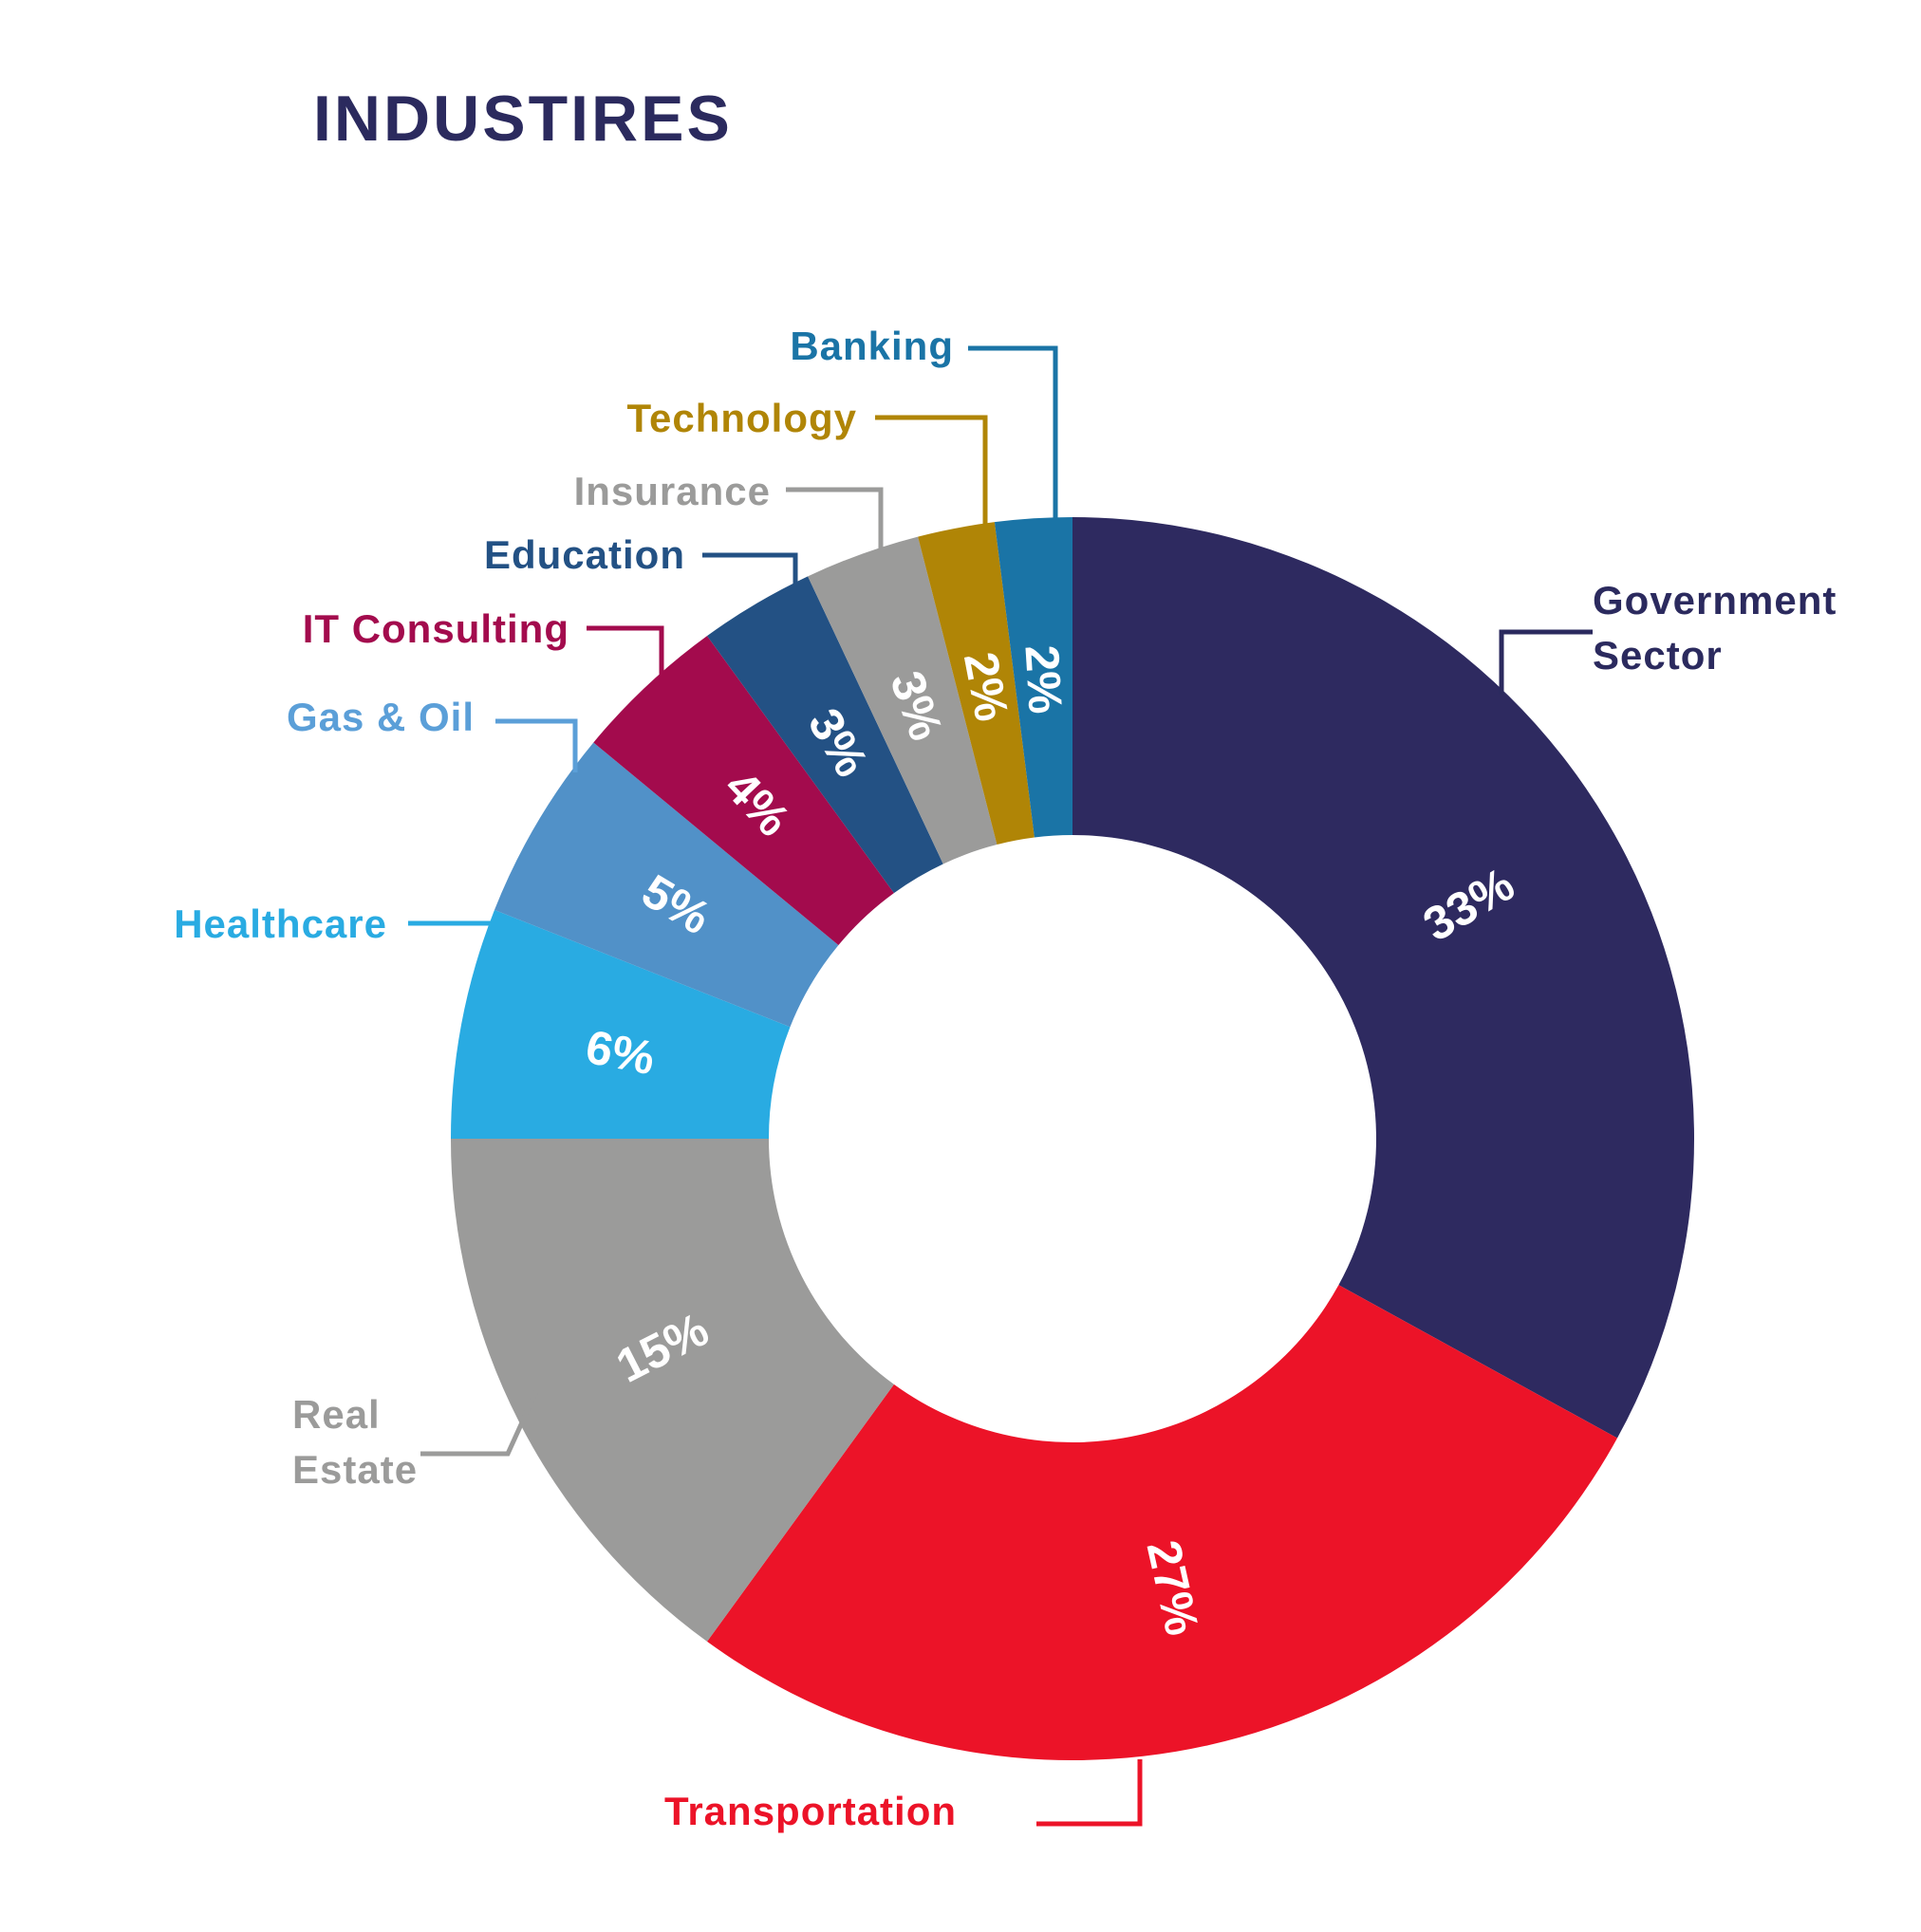 The image size is (1921, 1932). Describe the element at coordinates (1013, 439) in the screenshot. I see `connector-banking` at that location.